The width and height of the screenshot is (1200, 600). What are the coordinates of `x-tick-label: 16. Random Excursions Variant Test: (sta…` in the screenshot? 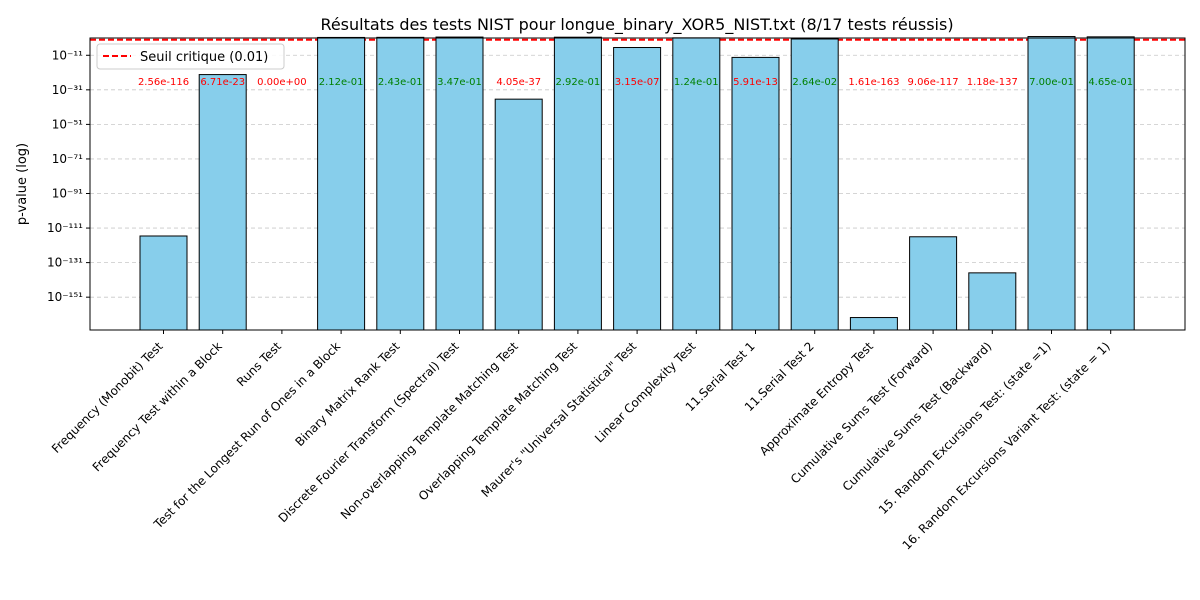 It's located at (1006, 445).